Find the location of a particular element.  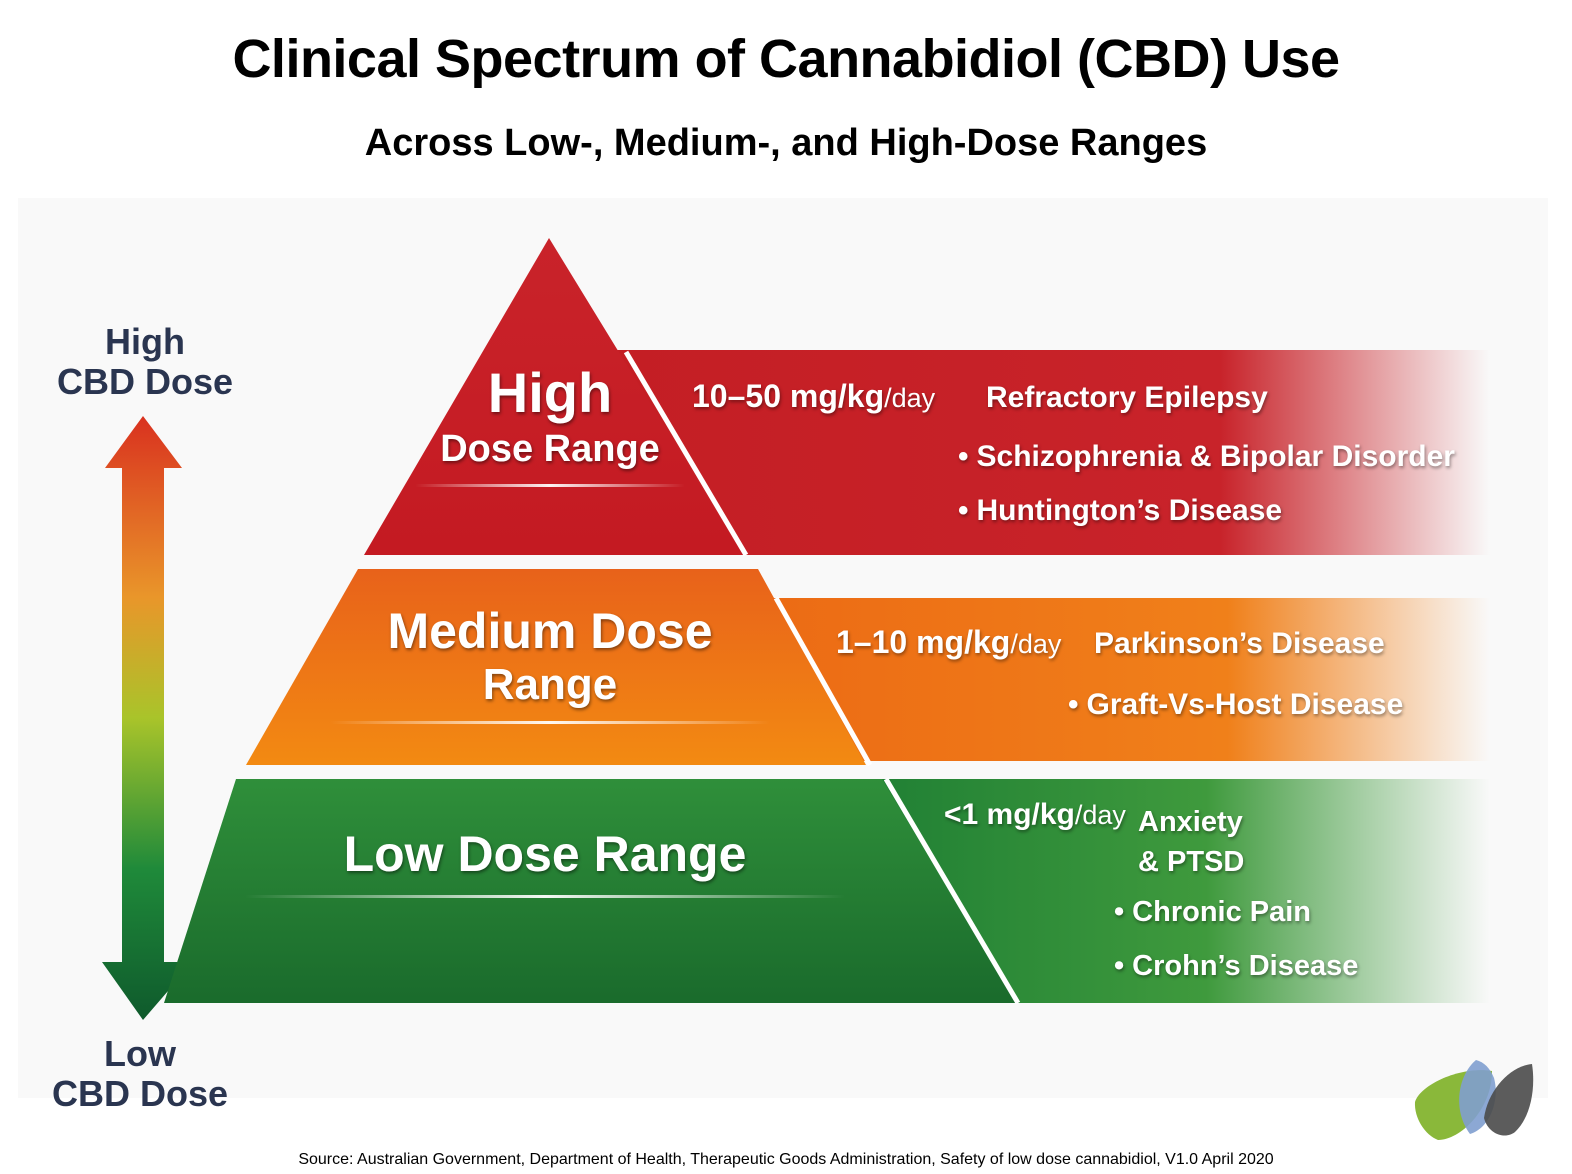

high-dose-tier is located at coordinates (553, 396).